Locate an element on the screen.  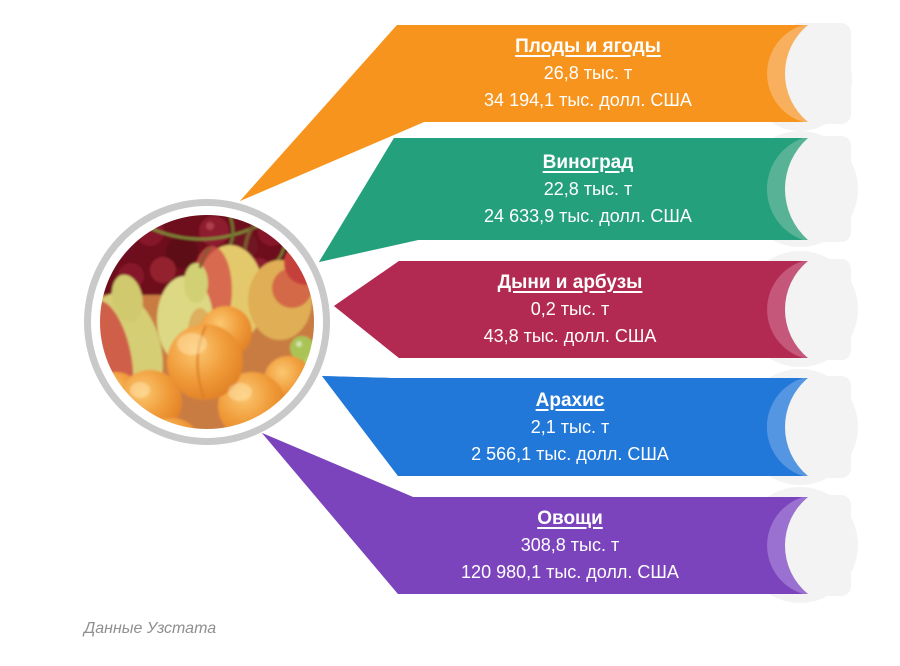
source-caption: Данные Узстата is located at coordinates (150, 628).